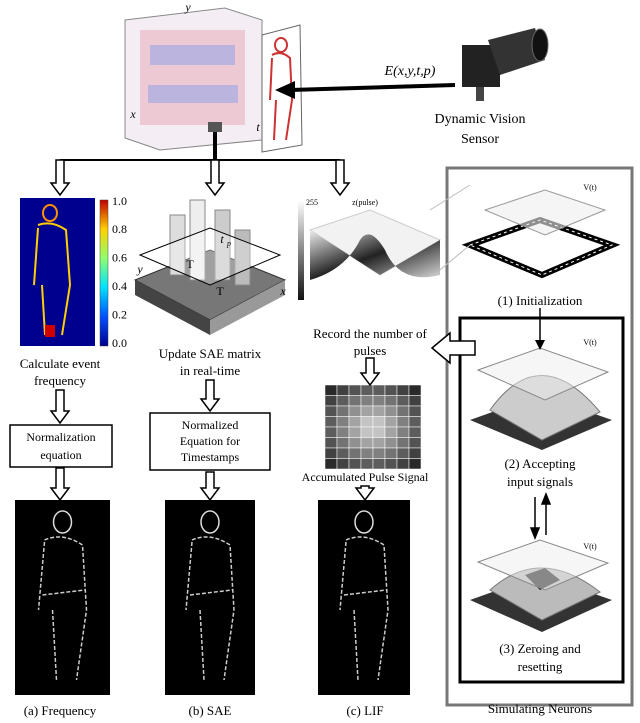  Describe the element at coordinates (312, 202) in the screenshot. I see `axis-label: 255` at that location.